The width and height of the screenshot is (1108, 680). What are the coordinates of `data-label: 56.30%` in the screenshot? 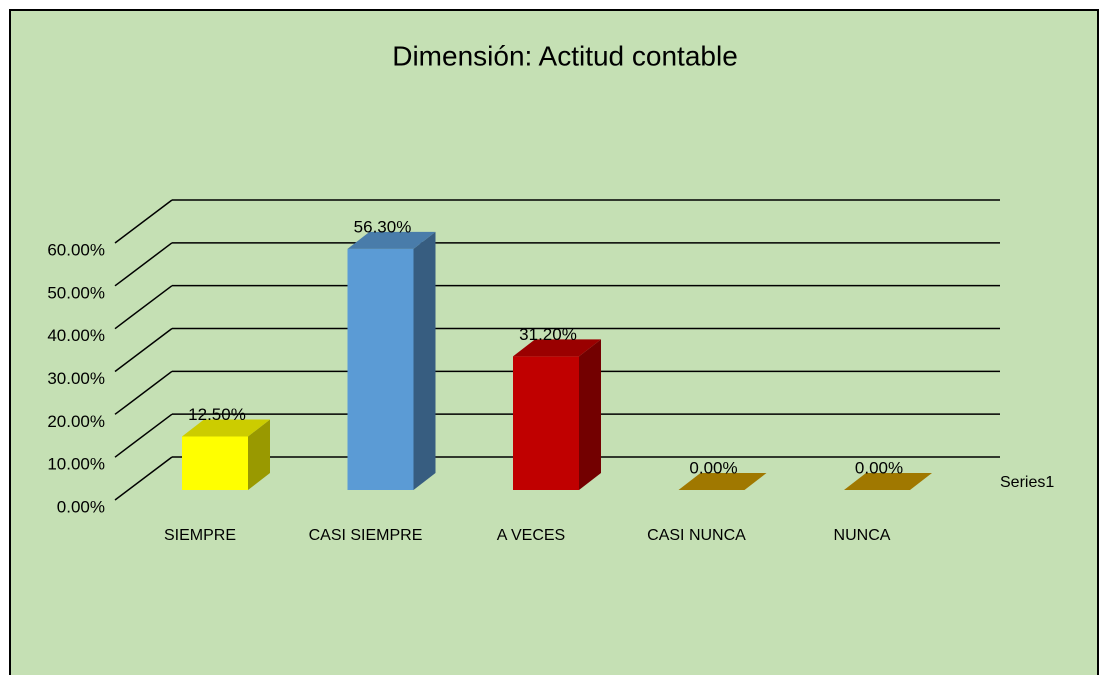 It's located at (383, 226).